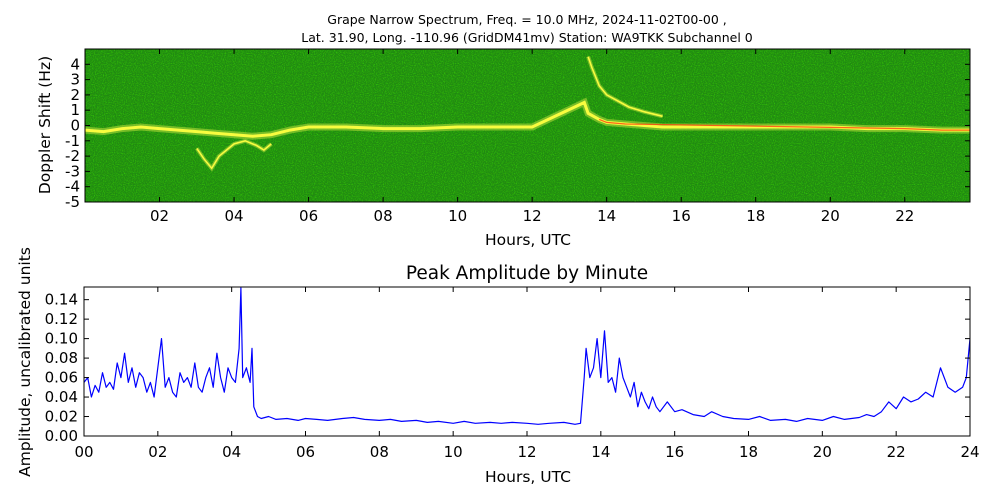  Describe the element at coordinates (453, 452) in the screenshot. I see `amplitude-x-tick-label: 10` at that location.